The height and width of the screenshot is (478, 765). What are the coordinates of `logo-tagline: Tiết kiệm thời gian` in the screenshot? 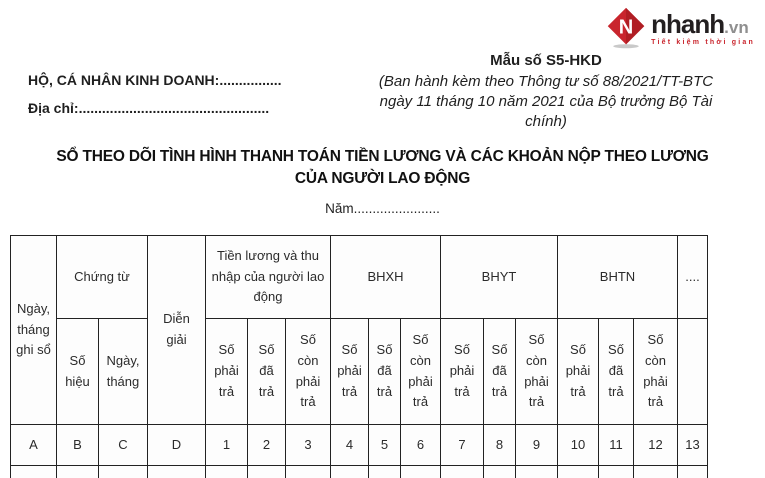 It's located at (703, 42).